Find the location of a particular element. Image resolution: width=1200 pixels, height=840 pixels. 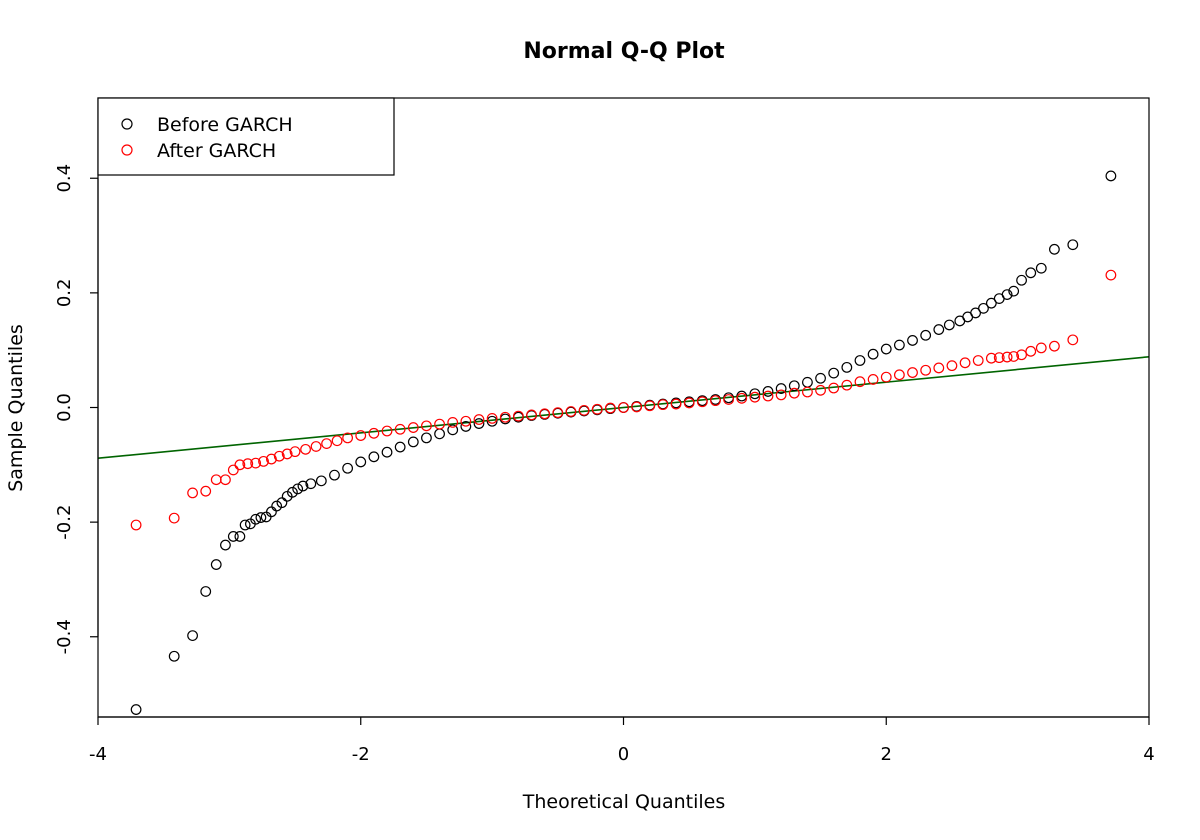

legend-label-after-garch: After GARCH is located at coordinates (216, 151).